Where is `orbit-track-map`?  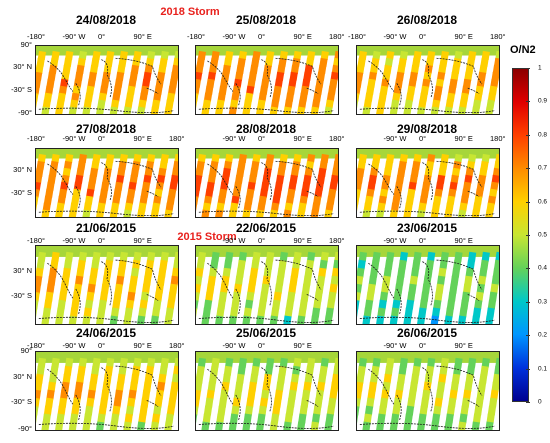
orbit-track-map is located at coordinates (267, 80).